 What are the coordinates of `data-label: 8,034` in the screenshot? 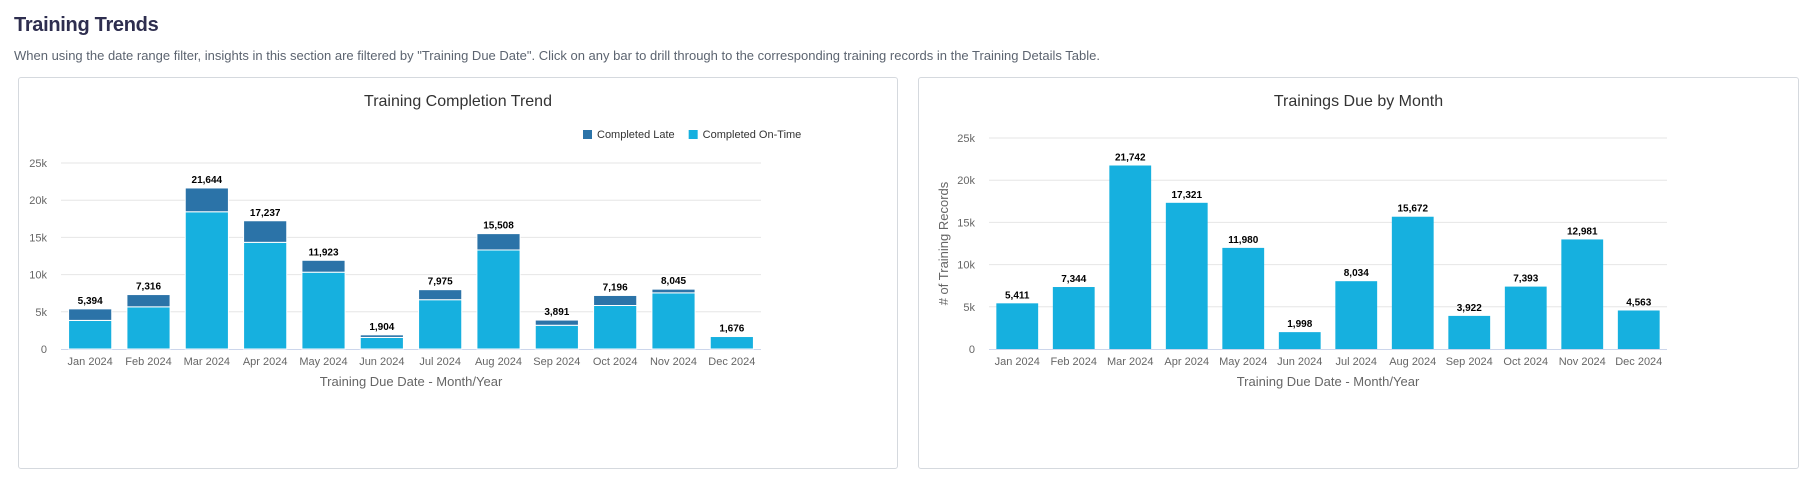 It's located at (1356, 273).